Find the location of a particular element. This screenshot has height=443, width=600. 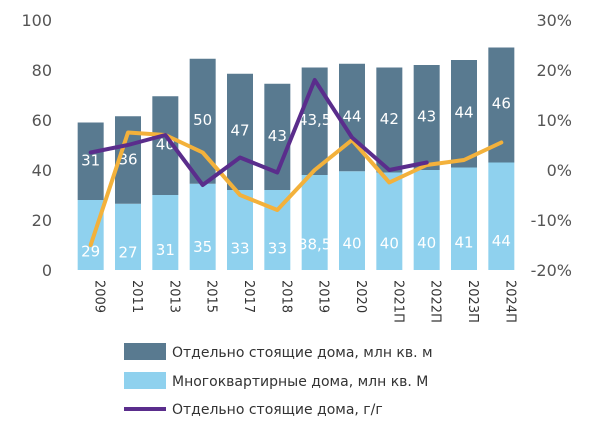

bar-label-multi-2022П: 40 is located at coordinates (426, 243).